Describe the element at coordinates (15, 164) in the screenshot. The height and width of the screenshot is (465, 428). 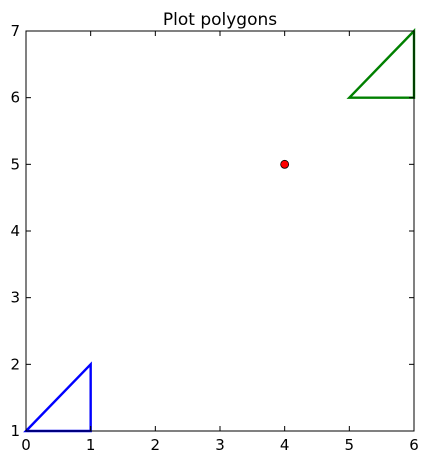
I see `y-tick-label: 5` at that location.